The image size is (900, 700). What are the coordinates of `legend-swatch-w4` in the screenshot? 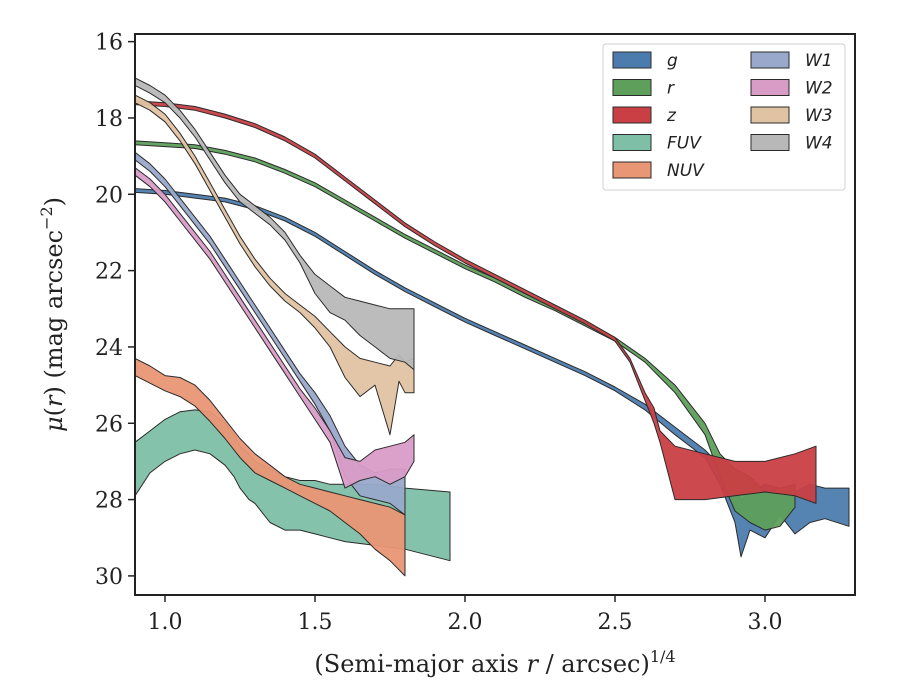 It's located at (770, 142).